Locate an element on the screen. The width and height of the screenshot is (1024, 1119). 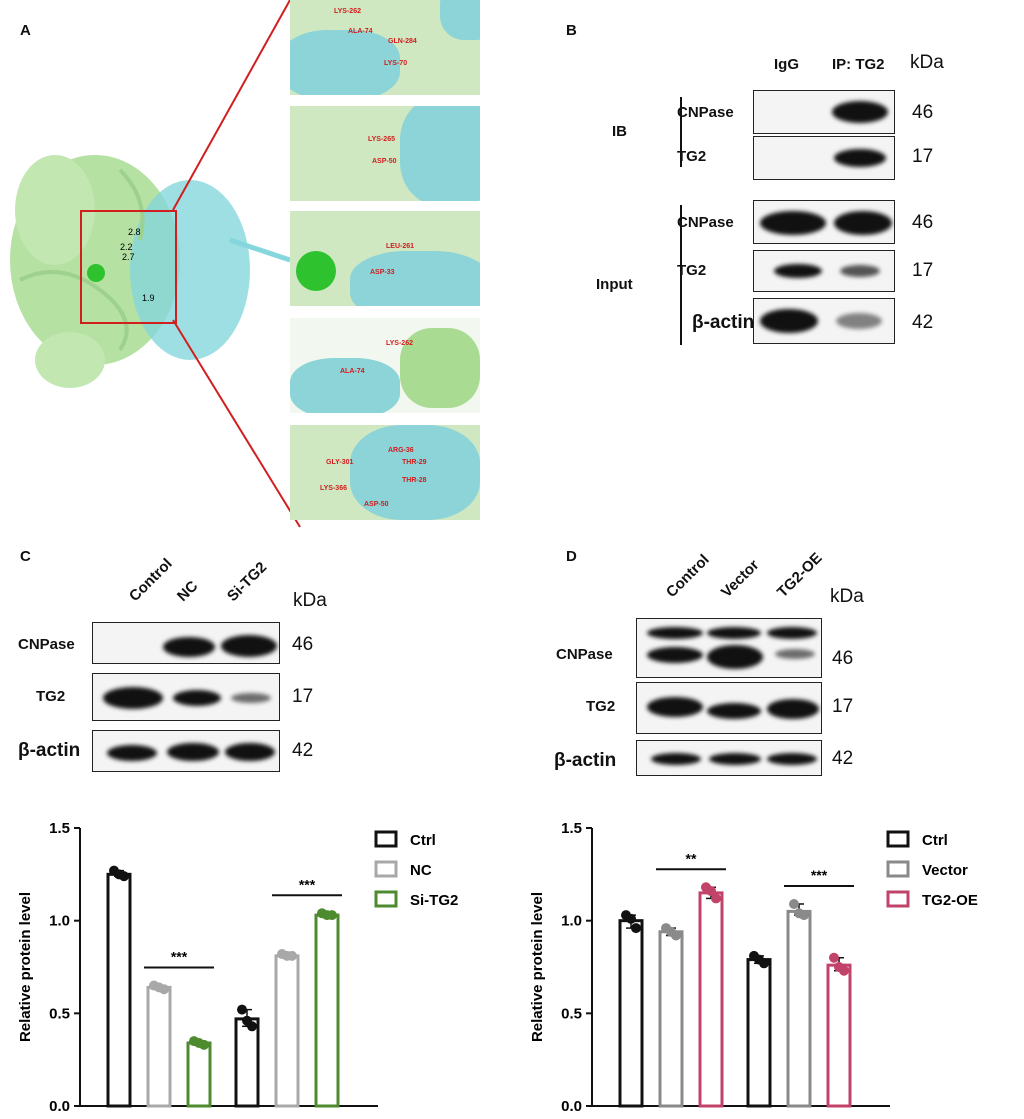
docking-inset-3: LEU-261 ASP-33 is located at coordinates (385, 258).